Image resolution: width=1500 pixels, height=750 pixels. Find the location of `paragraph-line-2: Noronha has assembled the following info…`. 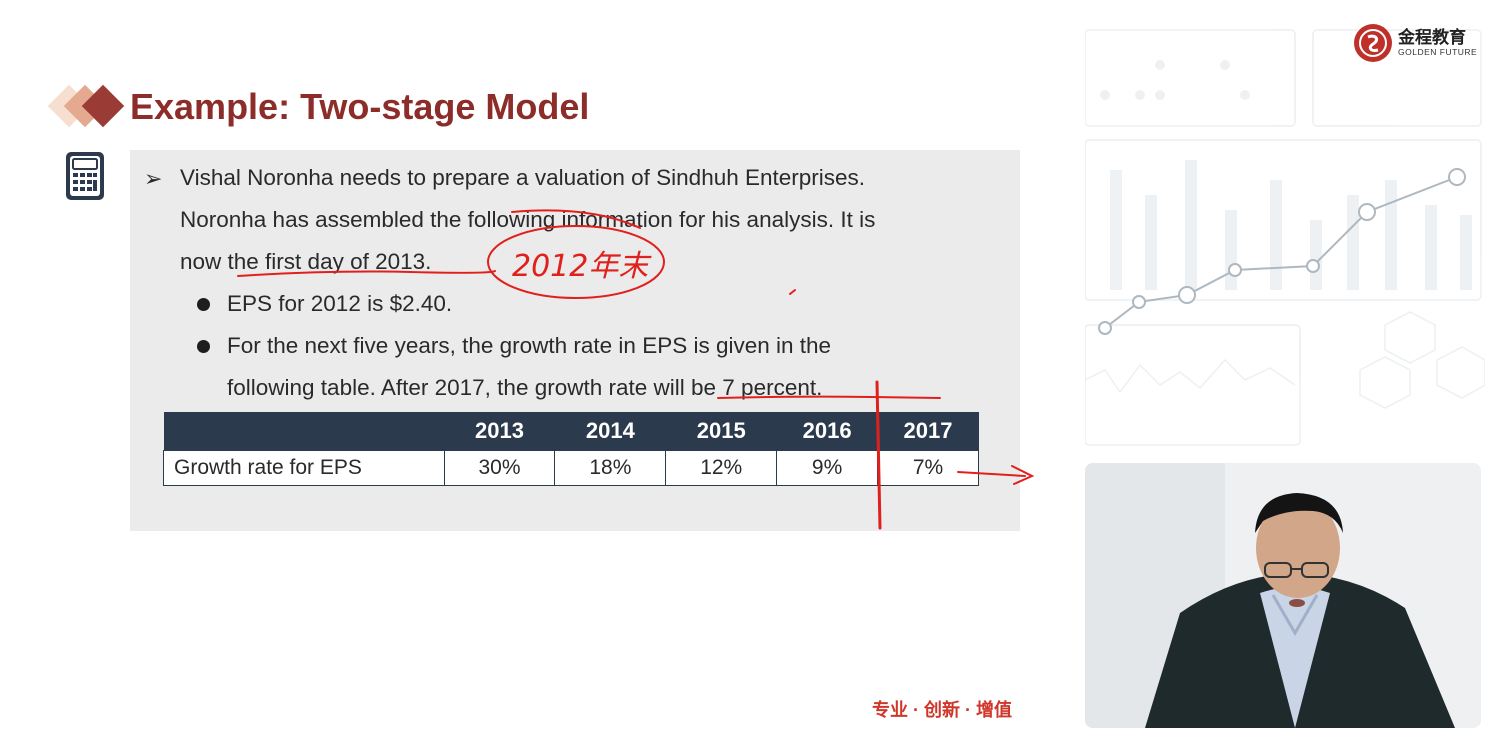

paragraph-line-2: Noronha has assembled the following info… is located at coordinates (528, 219).